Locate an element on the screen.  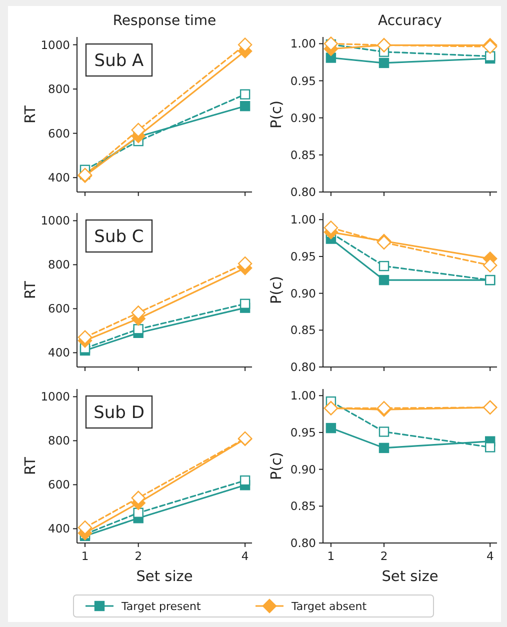
chart-title: Response time is located at coordinates (164, 21).